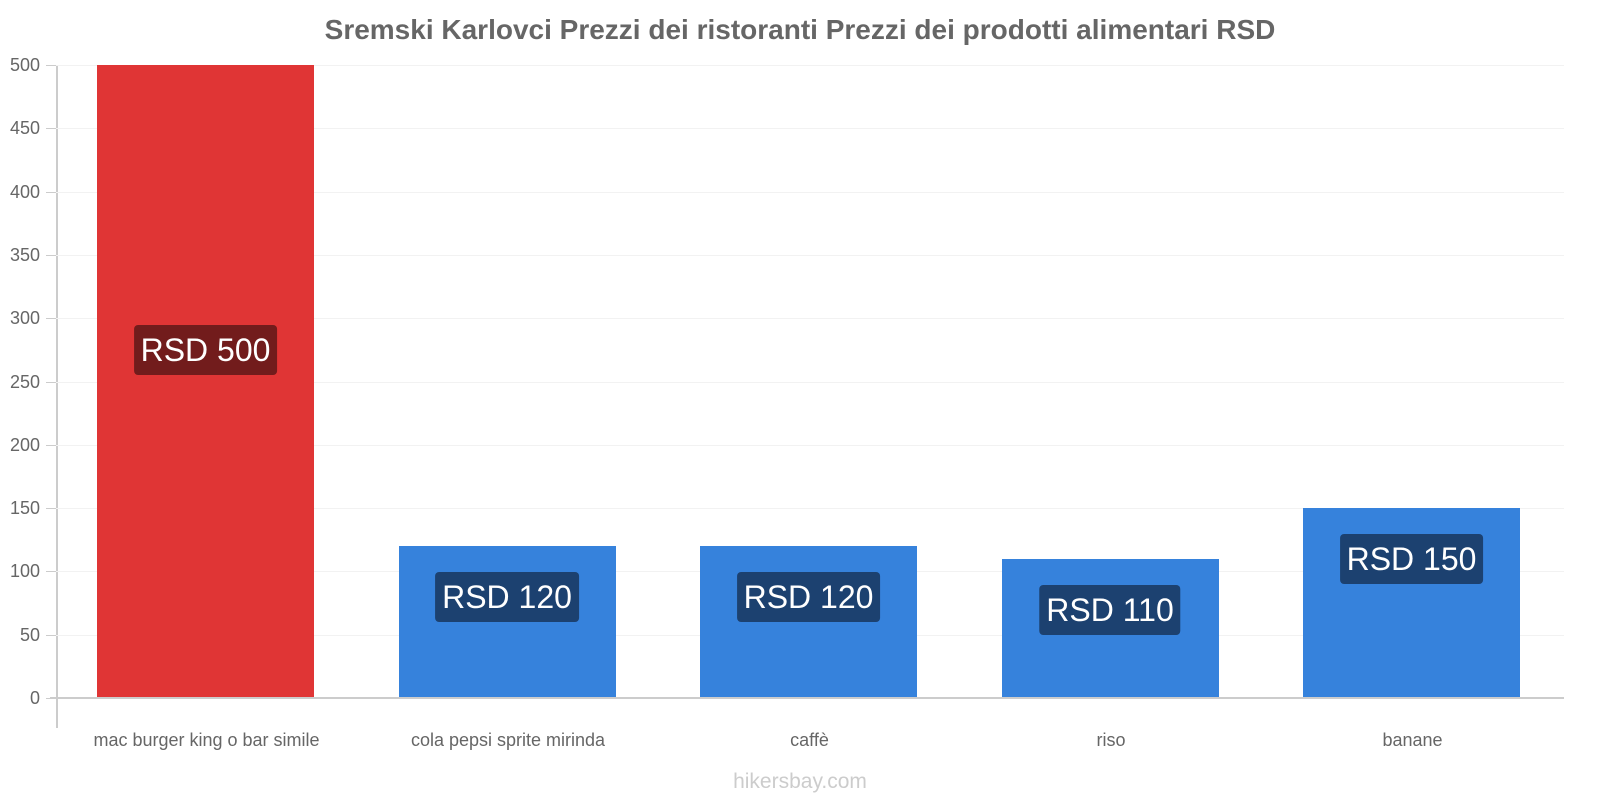 This screenshot has height=800, width=1600. I want to click on y-tick-label: 400, so click(24, 191).